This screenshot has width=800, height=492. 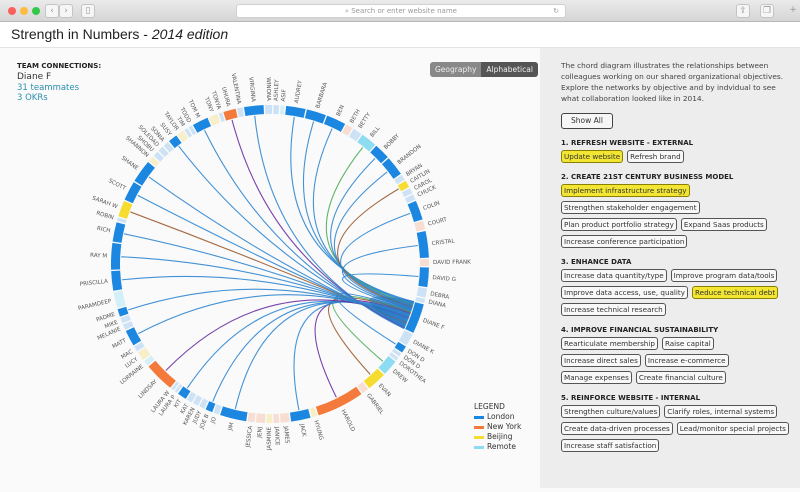 What do you see at coordinates (723, 224) in the screenshot?
I see `okr-tag: Expand Saas products` at bounding box center [723, 224].